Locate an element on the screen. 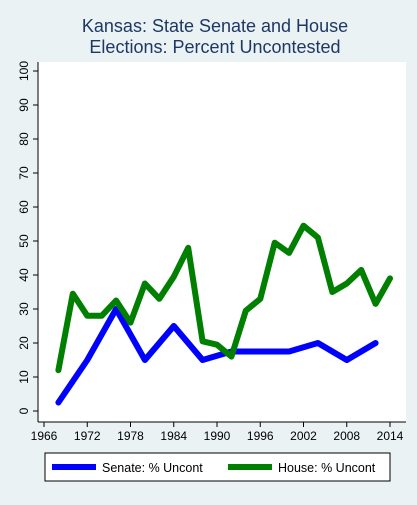 Image resolution: width=417 pixels, height=505 pixels. legend-label-senate: Senate: % Uncont is located at coordinates (152, 468).